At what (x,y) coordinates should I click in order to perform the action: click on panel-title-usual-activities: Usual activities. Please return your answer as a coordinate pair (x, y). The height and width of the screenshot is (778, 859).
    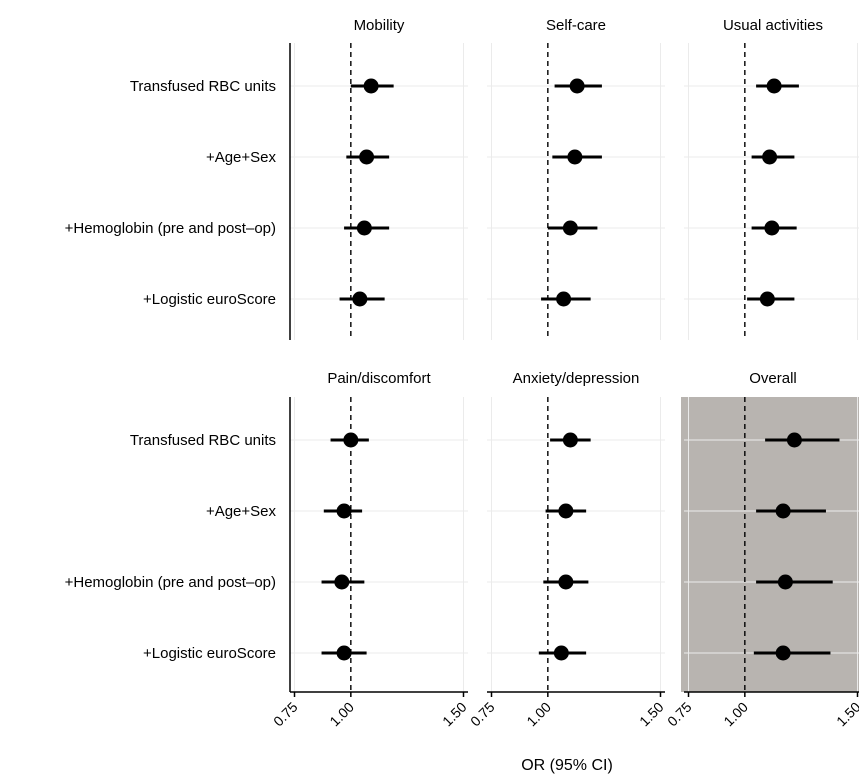
    Looking at the image, I should click on (773, 25).